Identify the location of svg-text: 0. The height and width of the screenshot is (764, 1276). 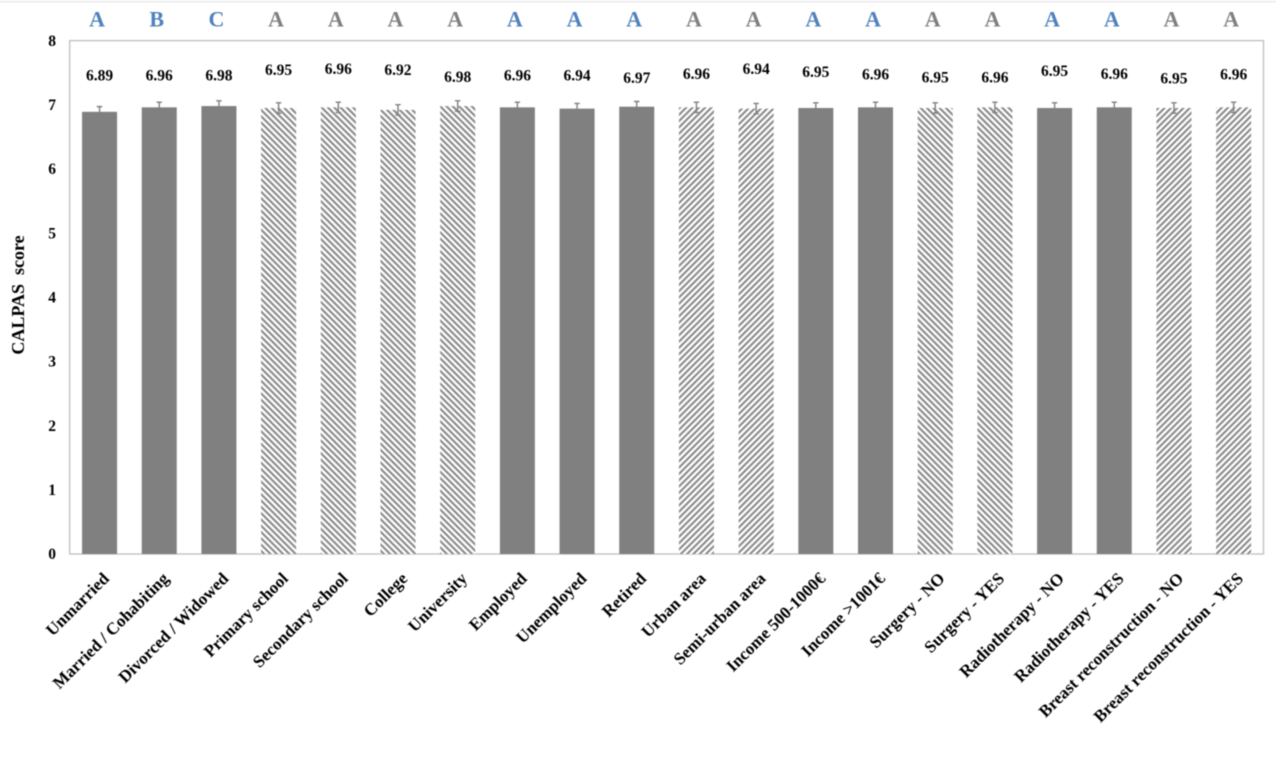
(52, 554).